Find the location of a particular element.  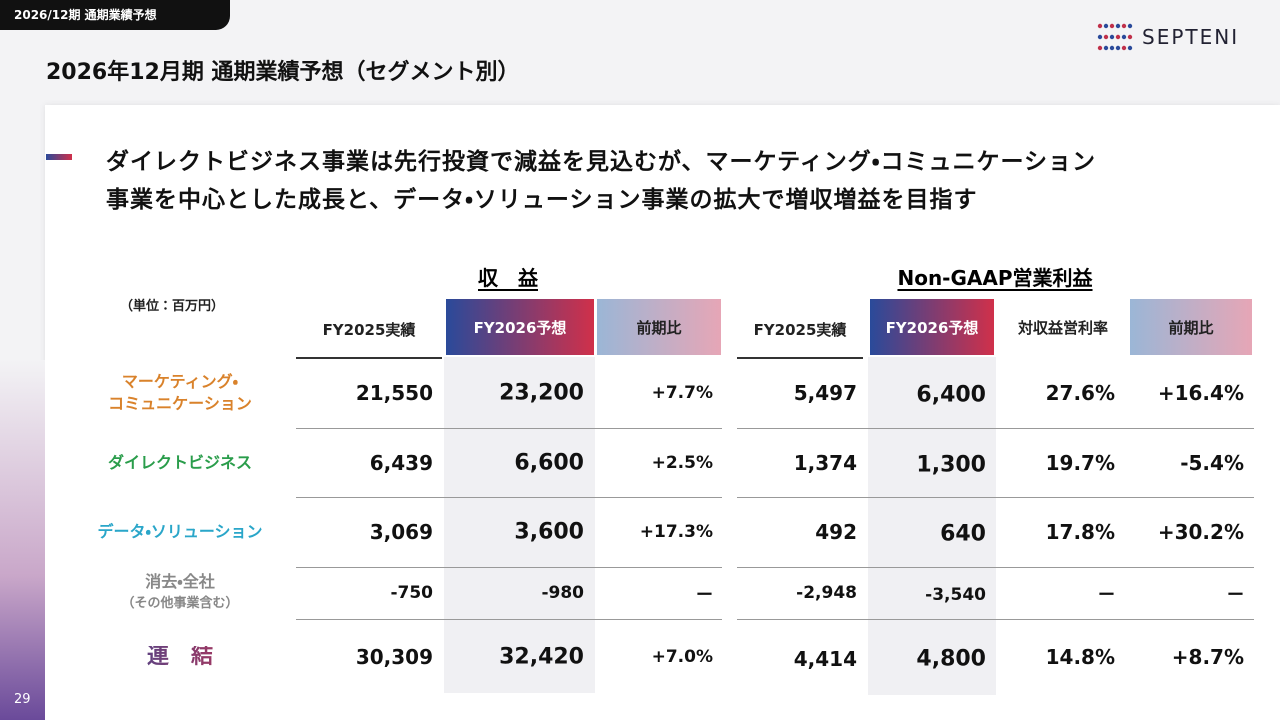

unit-note: （単位：百万円） is located at coordinates (172, 306).